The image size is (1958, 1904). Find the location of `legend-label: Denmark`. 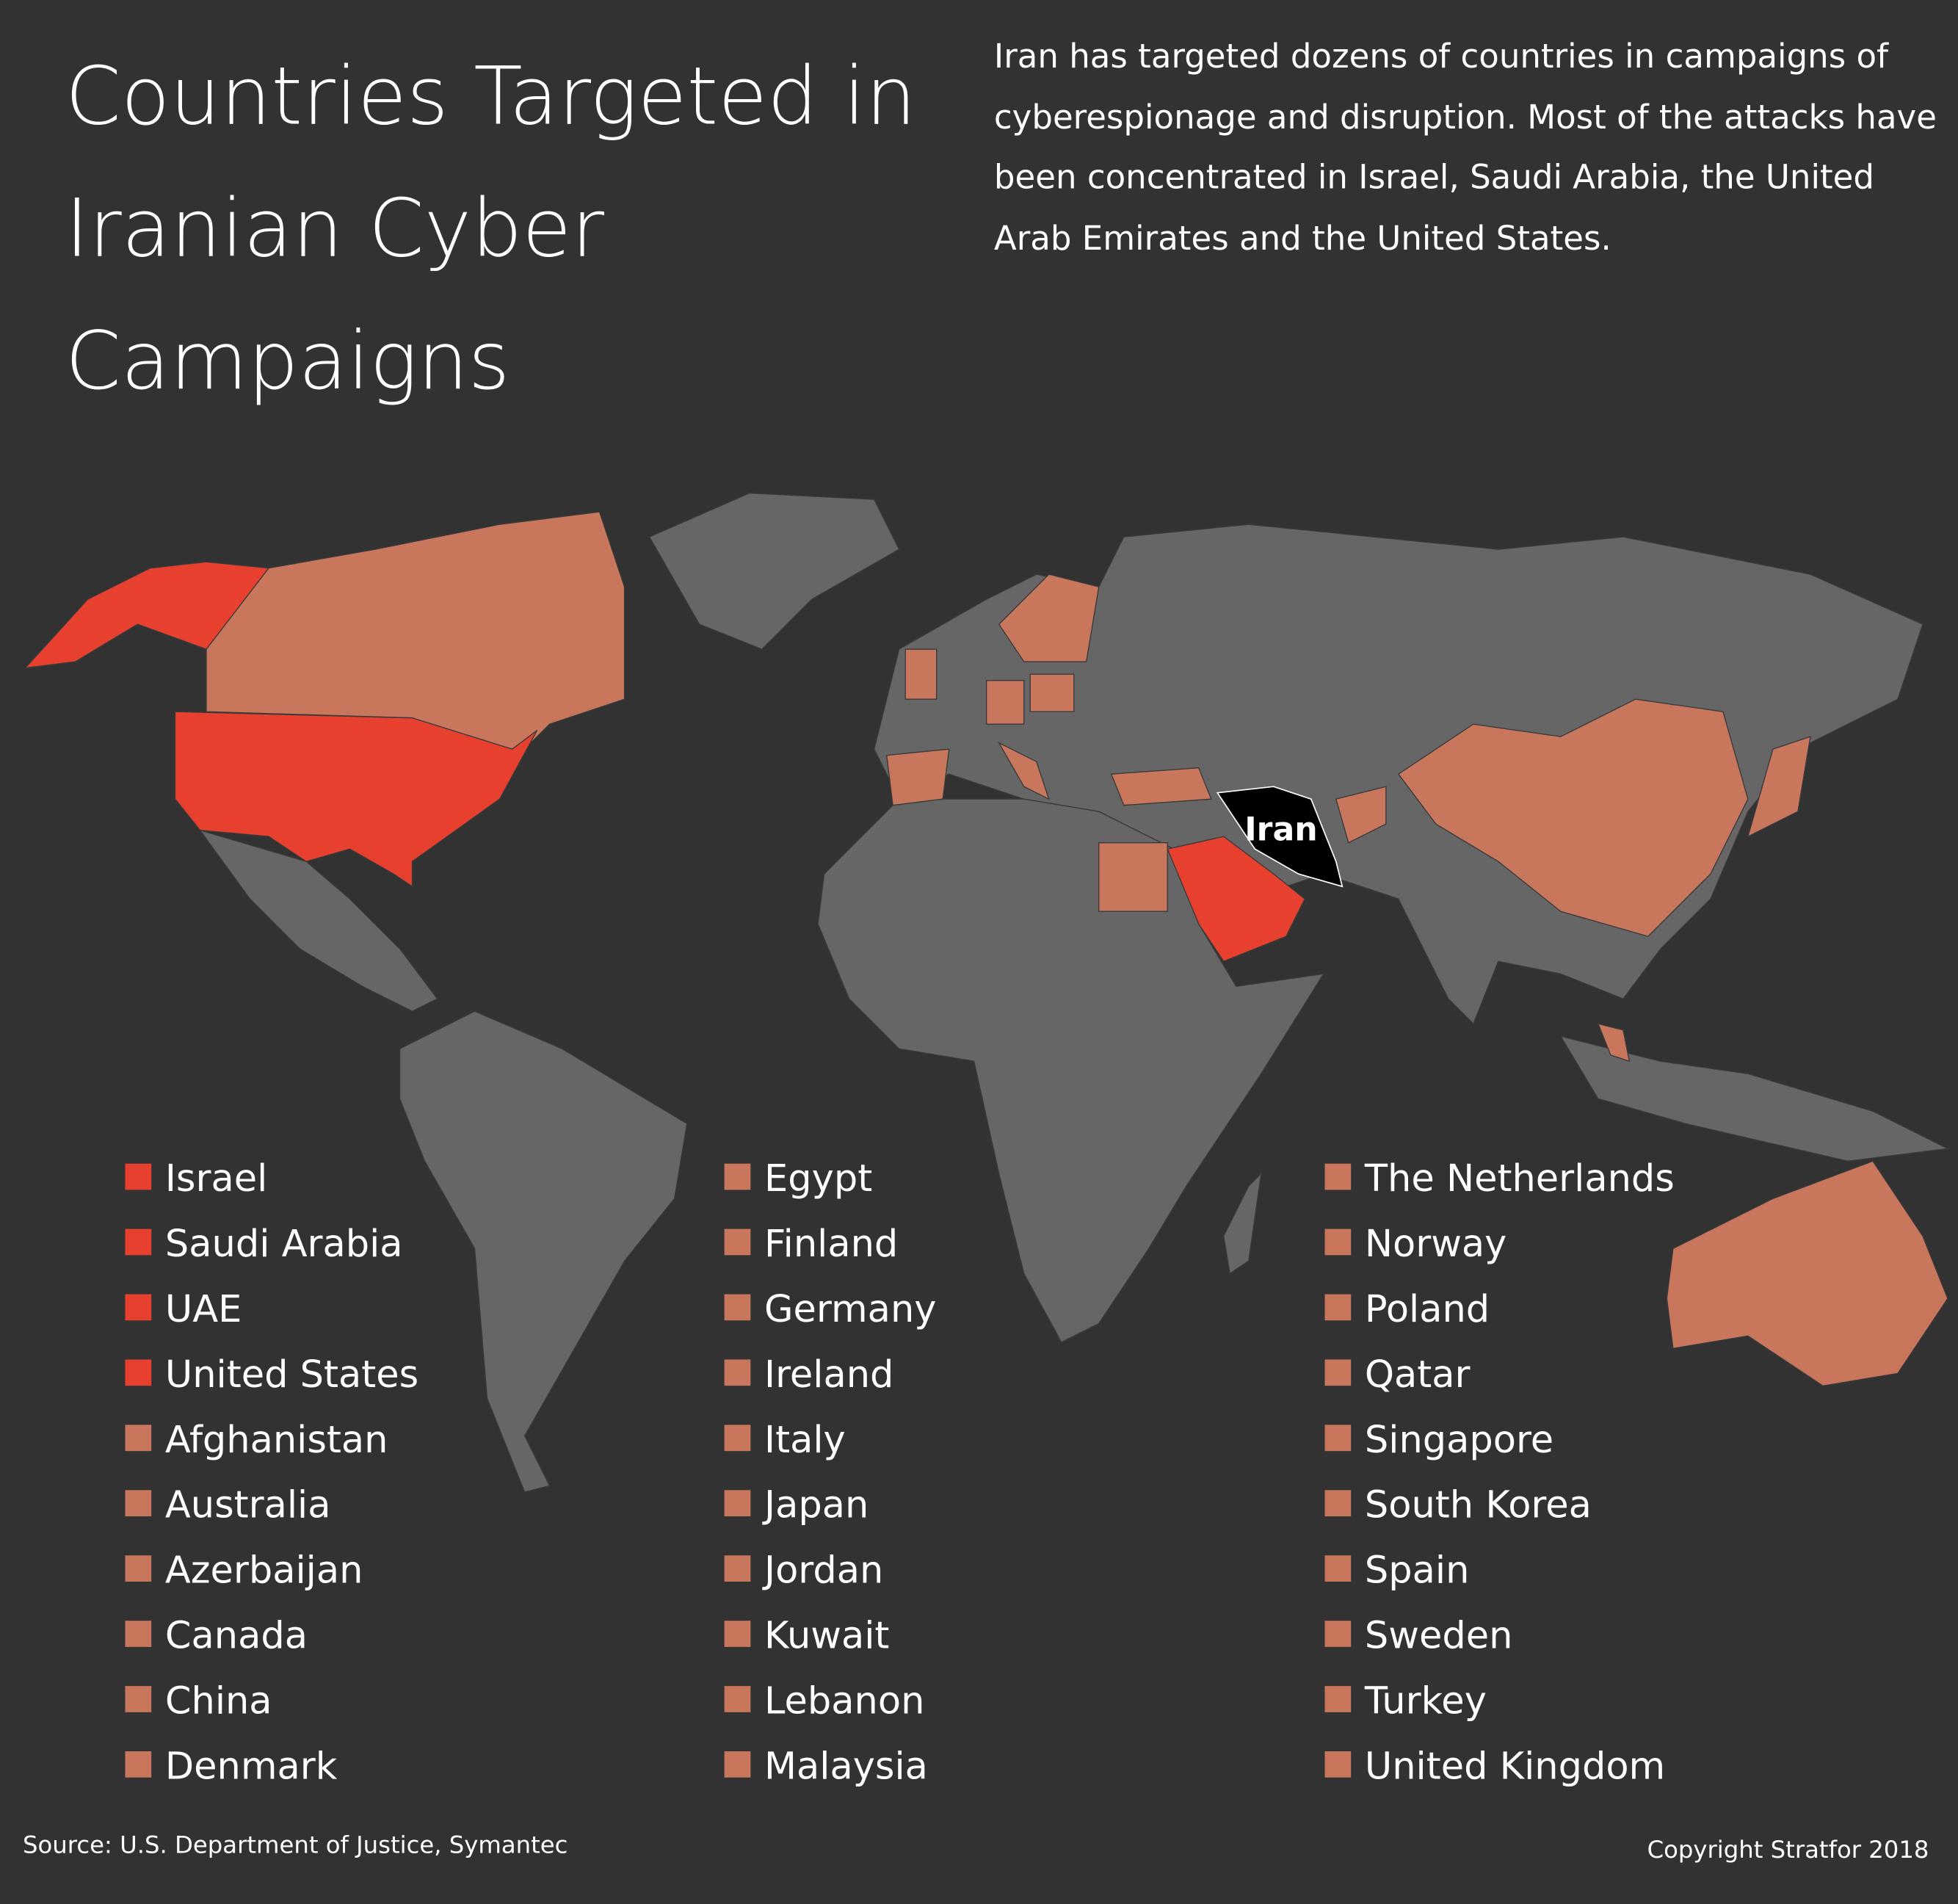

legend-label: Denmark is located at coordinates (251, 1766).